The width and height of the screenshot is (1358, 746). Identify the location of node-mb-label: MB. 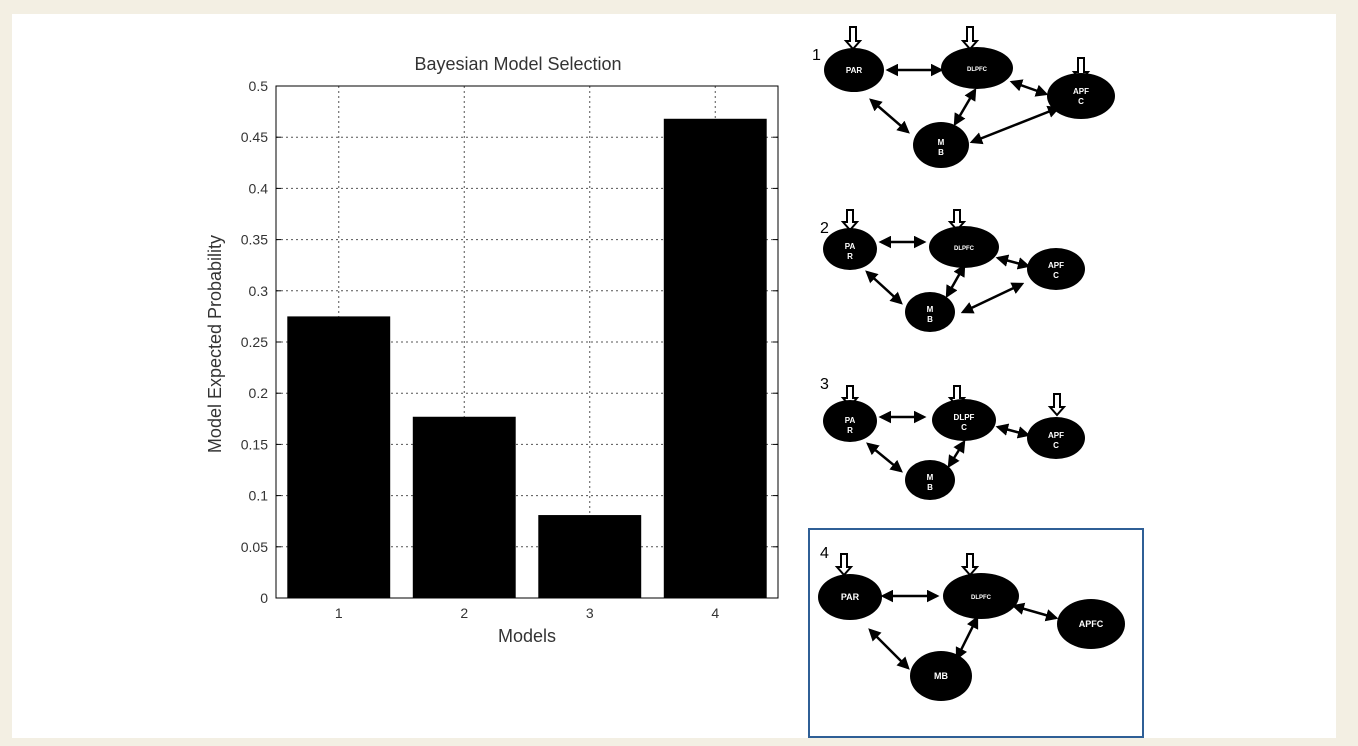
(941, 676).